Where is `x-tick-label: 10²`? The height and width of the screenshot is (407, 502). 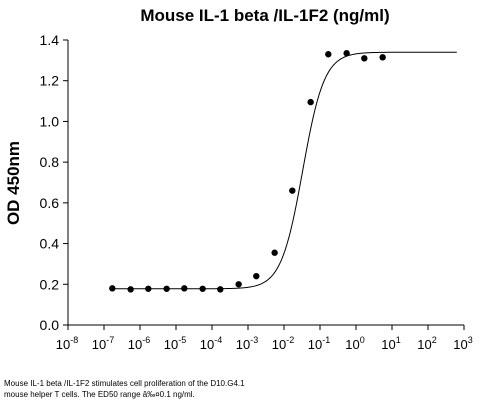
x-tick-label: 10² is located at coordinates (426, 343).